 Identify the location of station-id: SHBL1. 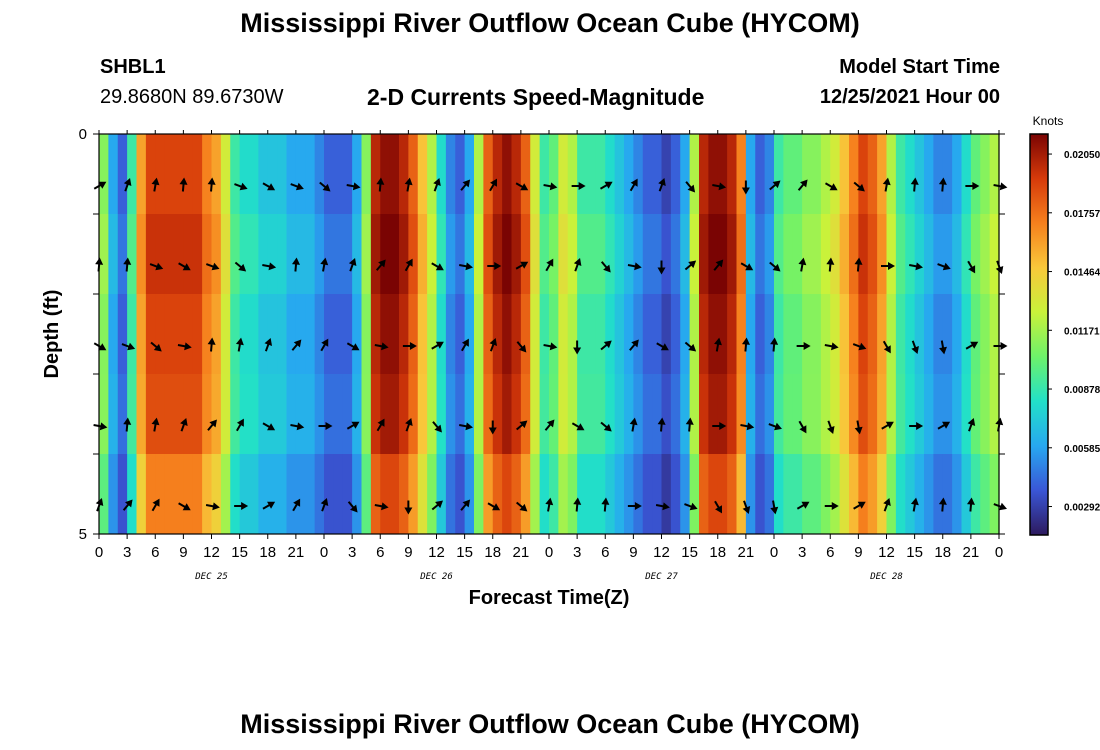
(133, 67).